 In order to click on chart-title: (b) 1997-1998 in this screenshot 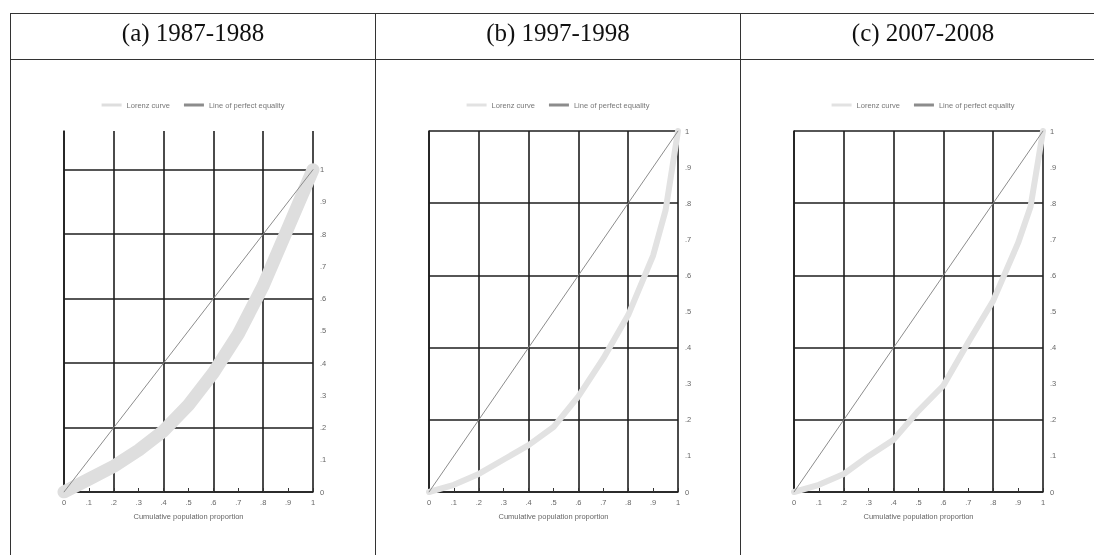, I will do `click(558, 36)`.